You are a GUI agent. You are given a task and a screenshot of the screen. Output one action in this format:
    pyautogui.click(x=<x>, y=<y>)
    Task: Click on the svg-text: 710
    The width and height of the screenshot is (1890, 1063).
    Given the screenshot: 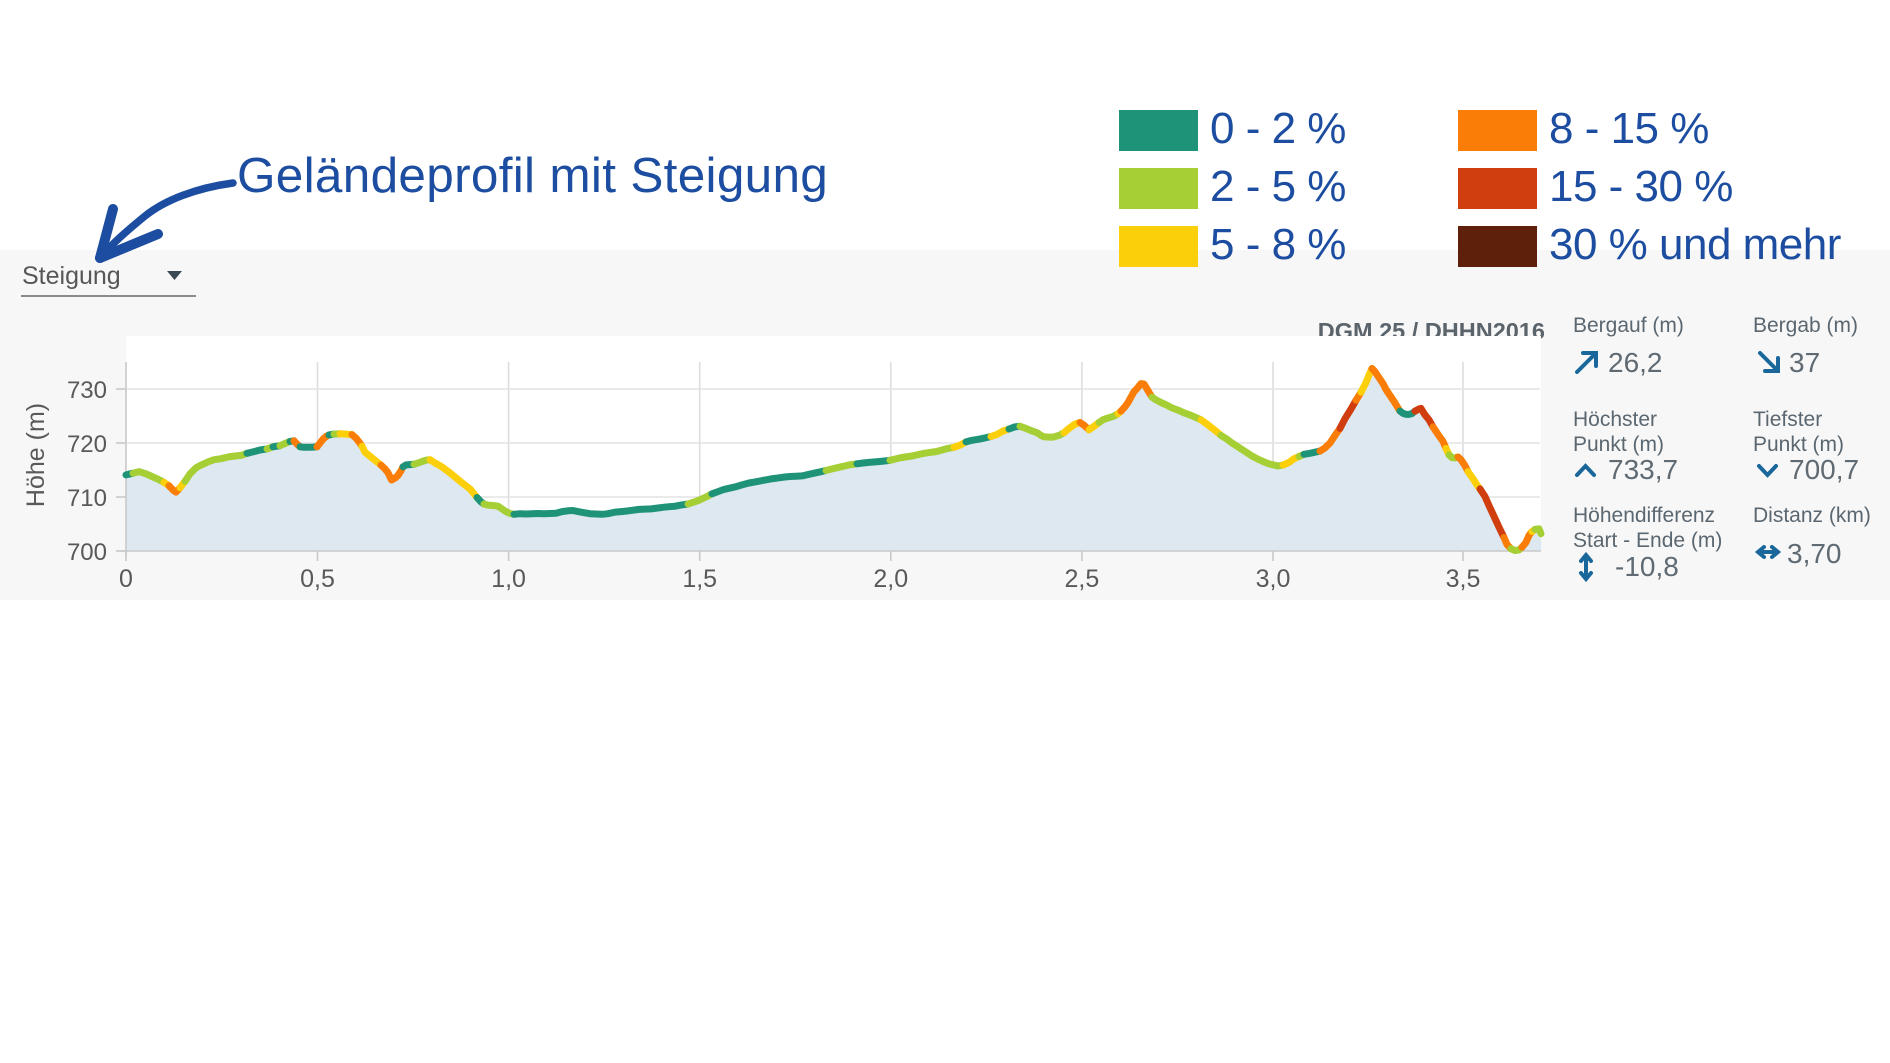 What is the action you would take?
    pyautogui.click(x=87, y=498)
    